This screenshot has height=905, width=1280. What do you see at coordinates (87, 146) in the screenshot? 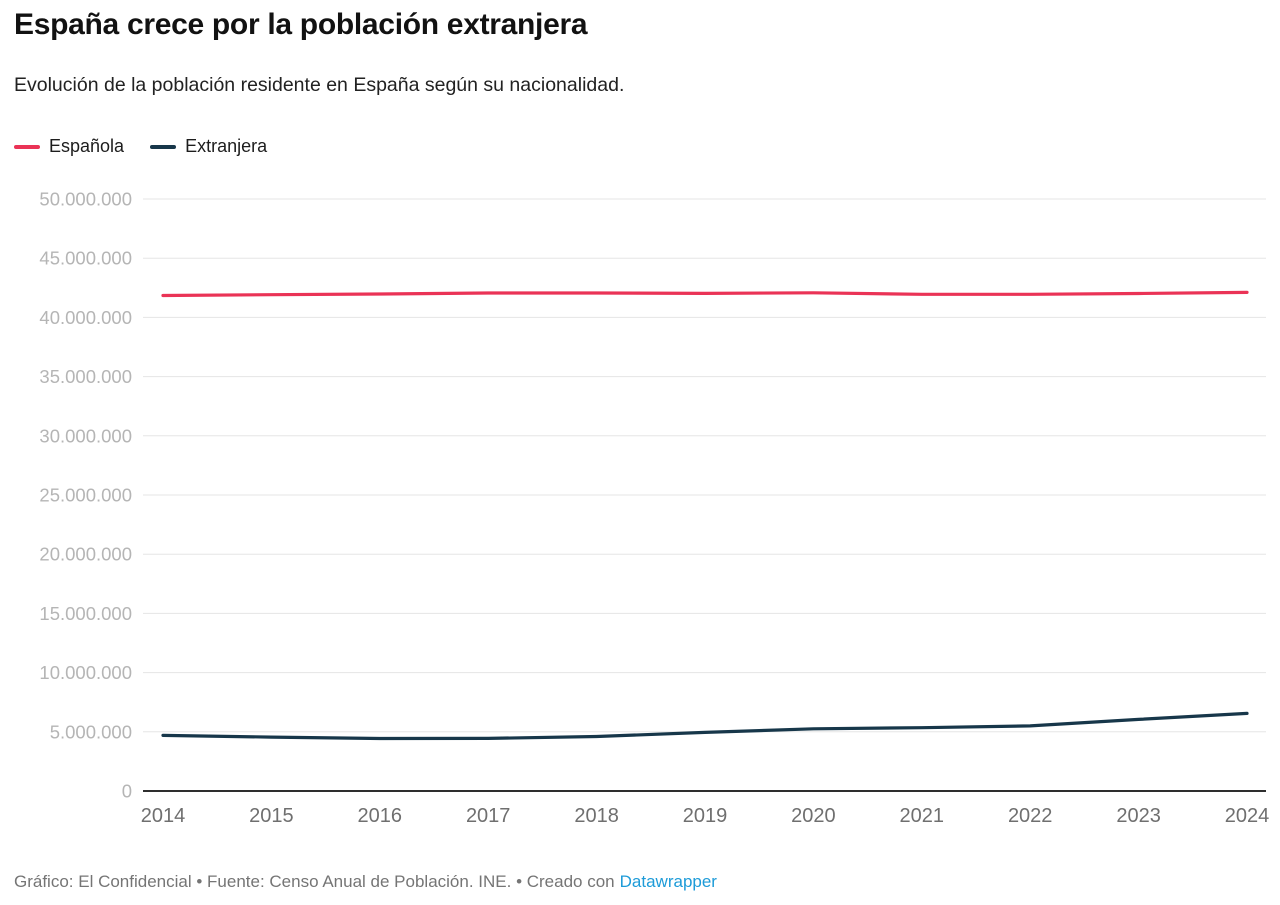
I see `legend-label-espanola: Española` at bounding box center [87, 146].